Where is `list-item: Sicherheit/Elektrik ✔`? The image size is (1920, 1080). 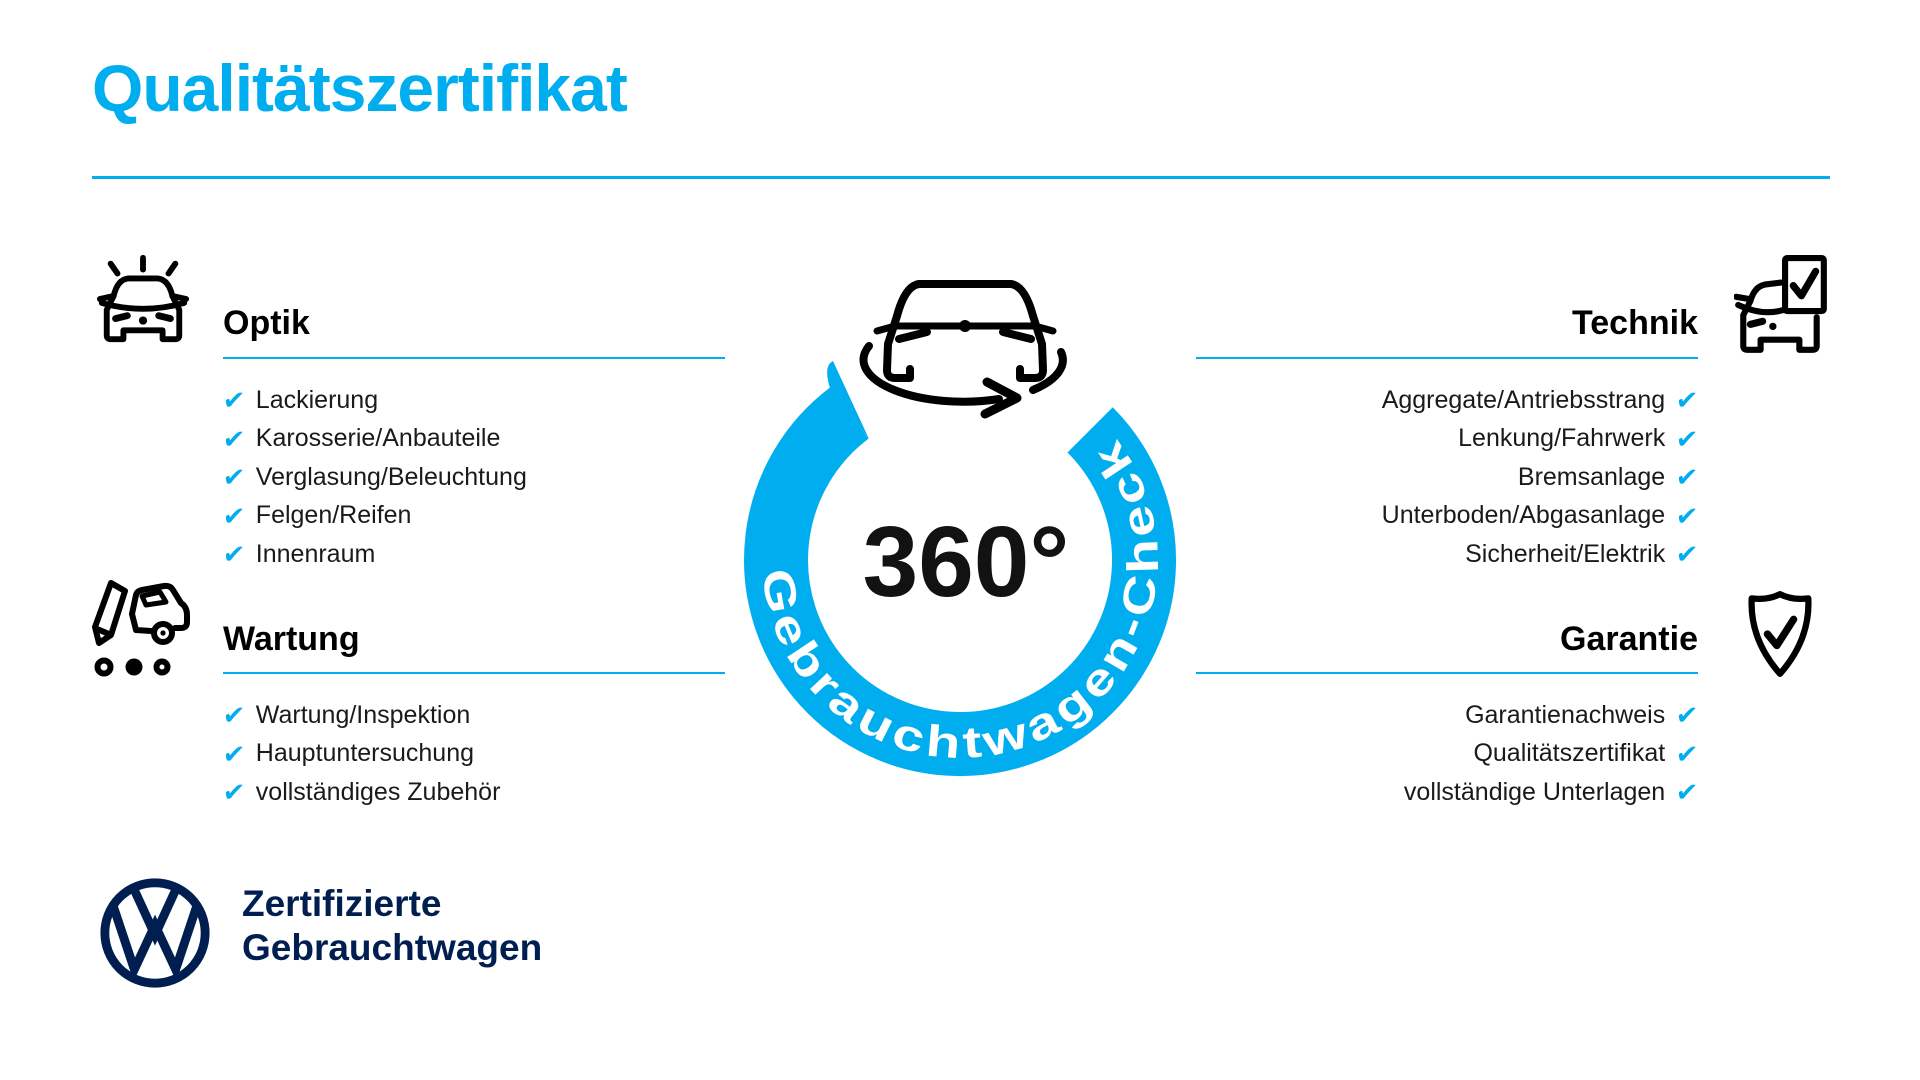
list-item: Sicherheit/Elektrik ✔ is located at coordinates (1448, 554).